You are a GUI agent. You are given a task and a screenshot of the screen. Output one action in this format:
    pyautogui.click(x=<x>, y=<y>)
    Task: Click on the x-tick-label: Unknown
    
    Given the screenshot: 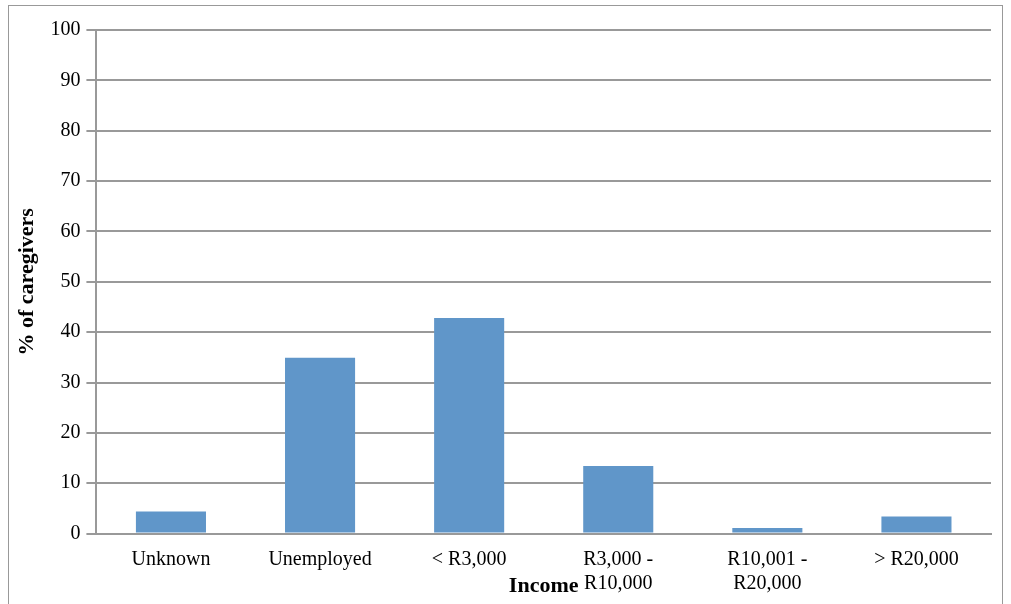 What is the action you would take?
    pyautogui.click(x=171, y=557)
    